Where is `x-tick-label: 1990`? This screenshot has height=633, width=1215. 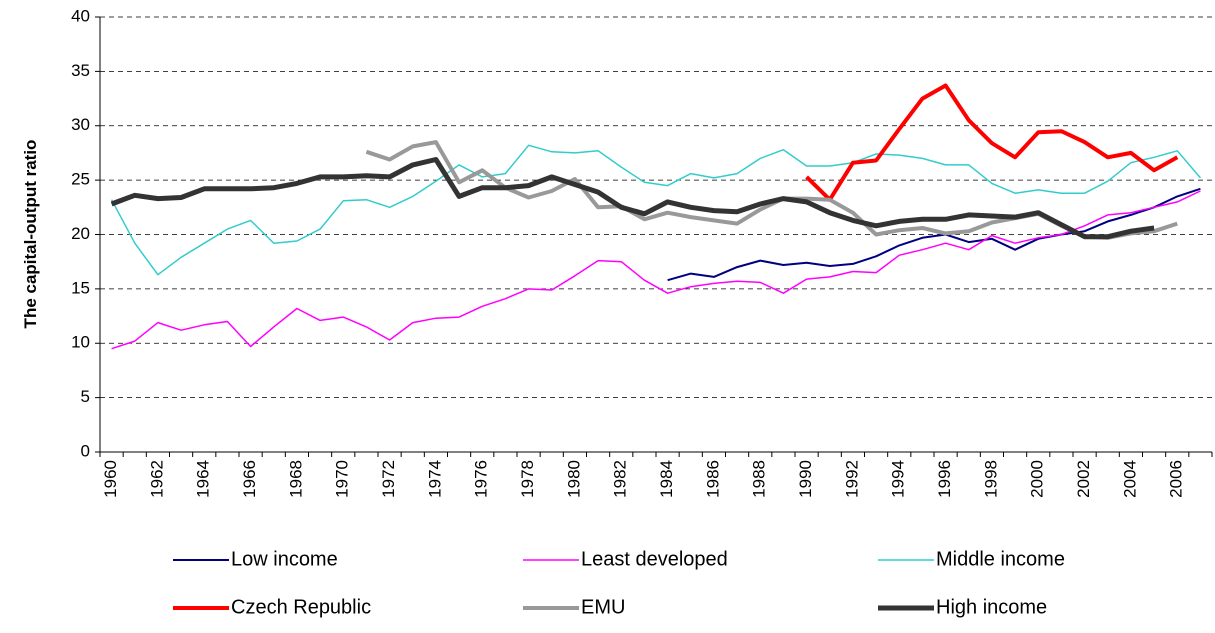
x-tick-label: 1990 is located at coordinates (805, 479).